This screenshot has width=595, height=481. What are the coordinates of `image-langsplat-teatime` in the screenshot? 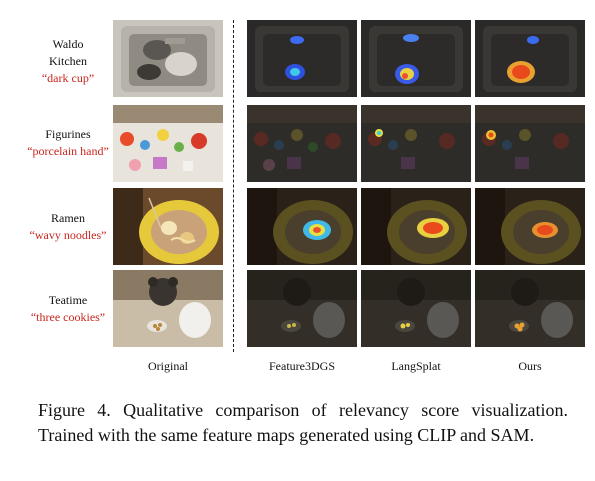 It's located at (416, 308).